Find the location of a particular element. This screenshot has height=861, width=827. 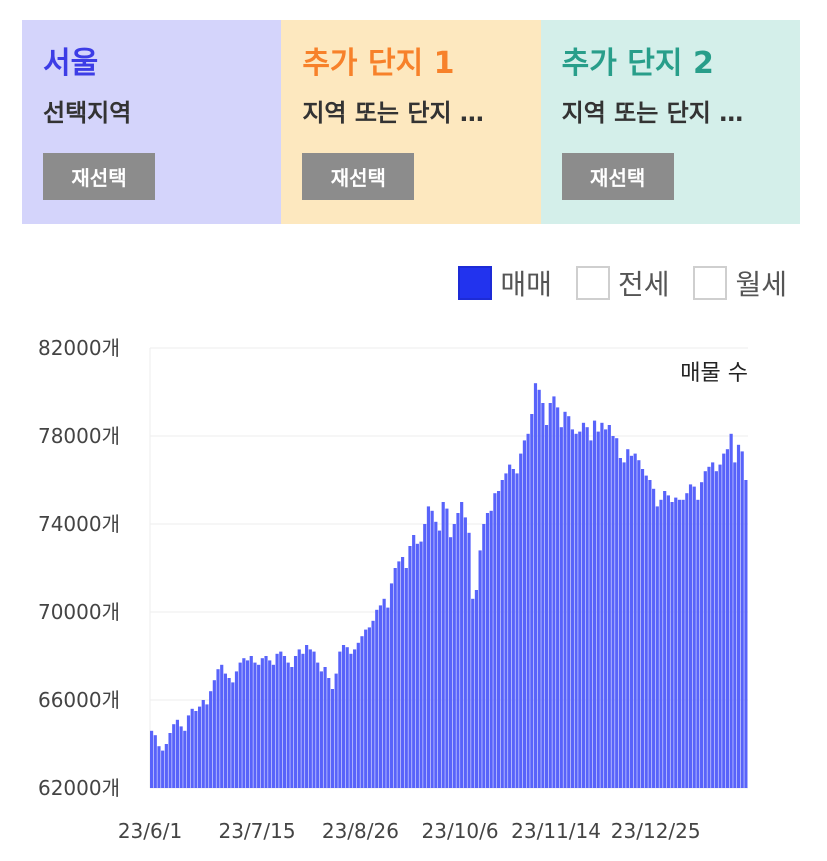

region-card-seoul: 서울 선택지역 재선택 is located at coordinates (152, 122).